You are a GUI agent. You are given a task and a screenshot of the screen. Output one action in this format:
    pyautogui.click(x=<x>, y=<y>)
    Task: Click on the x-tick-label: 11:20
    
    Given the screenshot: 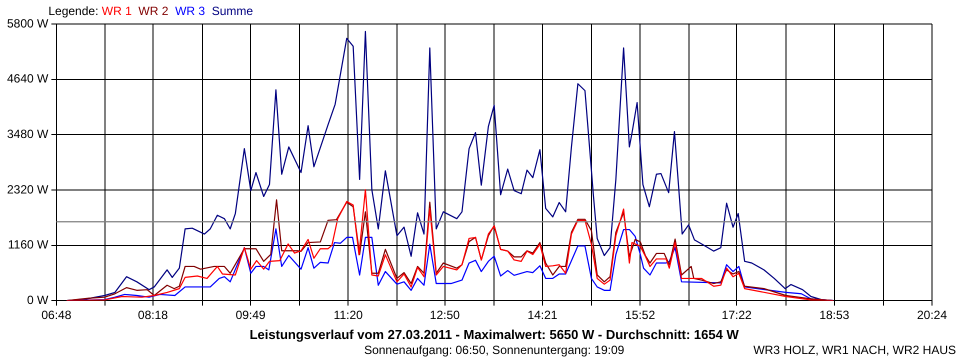 What is the action you would take?
    pyautogui.click(x=349, y=315)
    